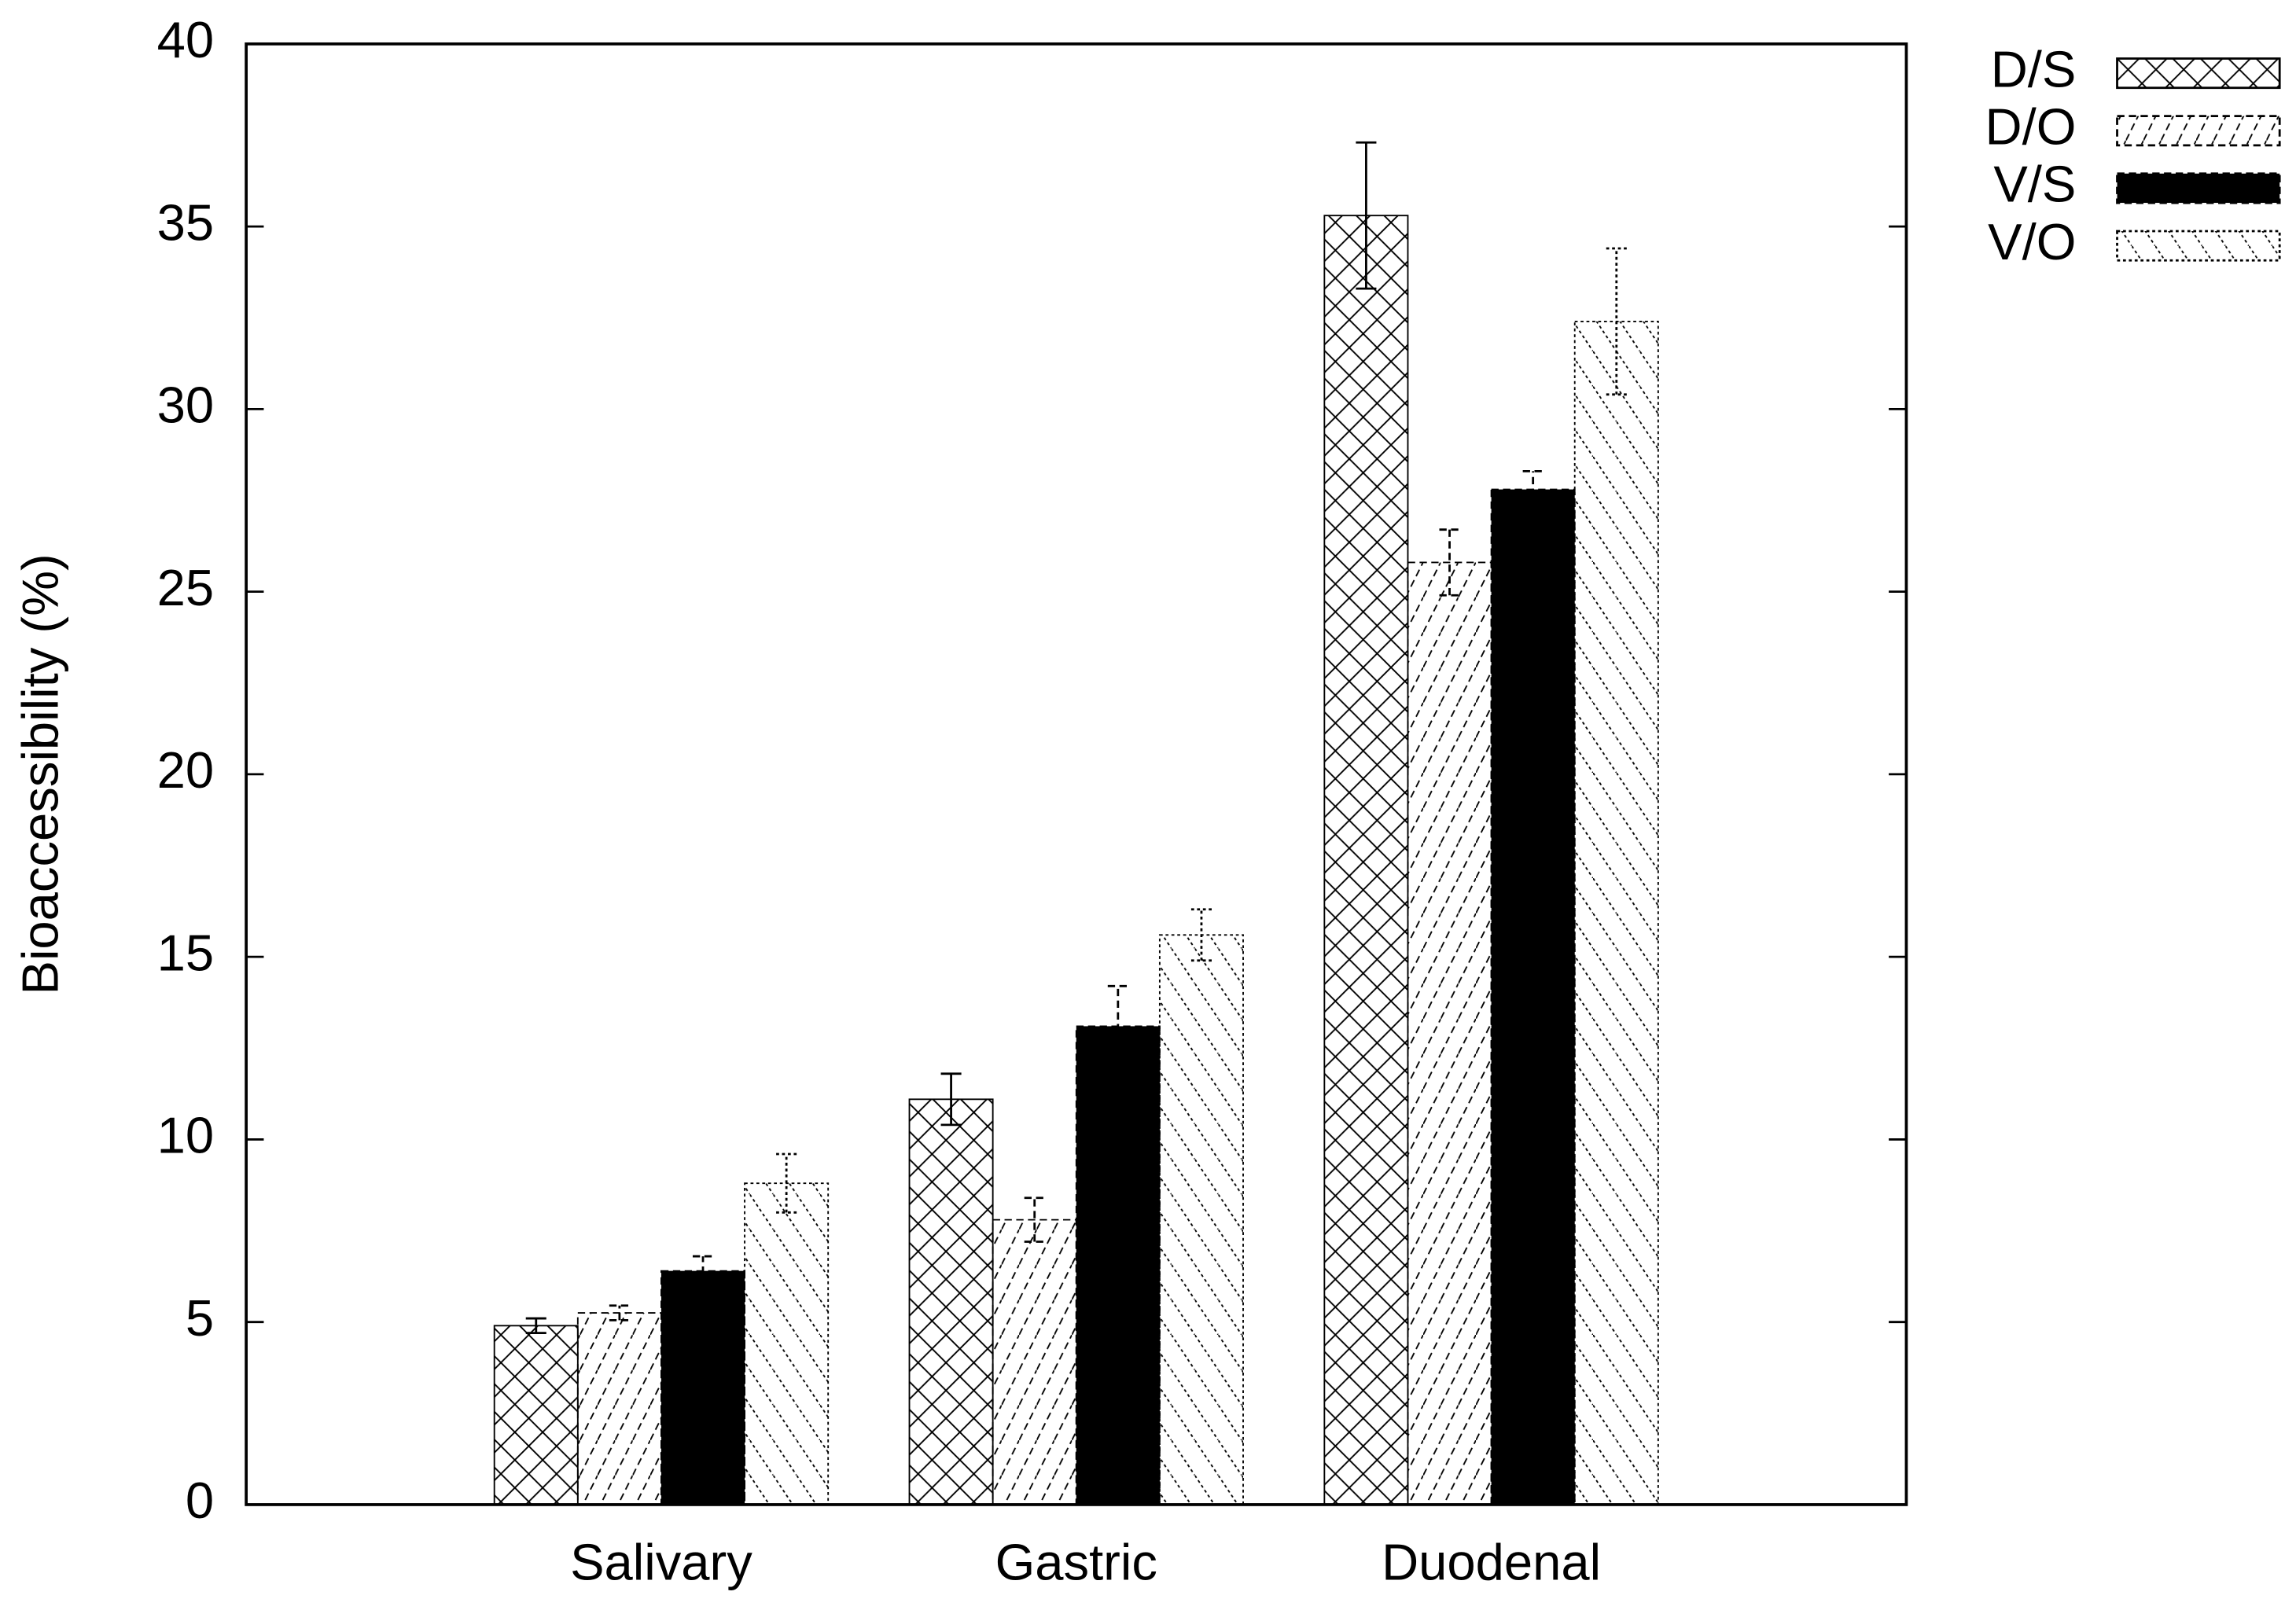 The width and height of the screenshot is (2296, 1610). What do you see at coordinates (2035, 184) in the screenshot?
I see `legend-label: V/S` at bounding box center [2035, 184].